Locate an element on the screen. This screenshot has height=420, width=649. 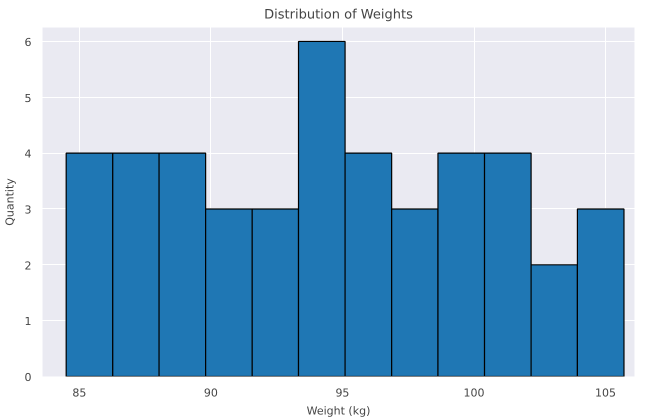
y-tick-label: 1 is located at coordinates (28, 321).